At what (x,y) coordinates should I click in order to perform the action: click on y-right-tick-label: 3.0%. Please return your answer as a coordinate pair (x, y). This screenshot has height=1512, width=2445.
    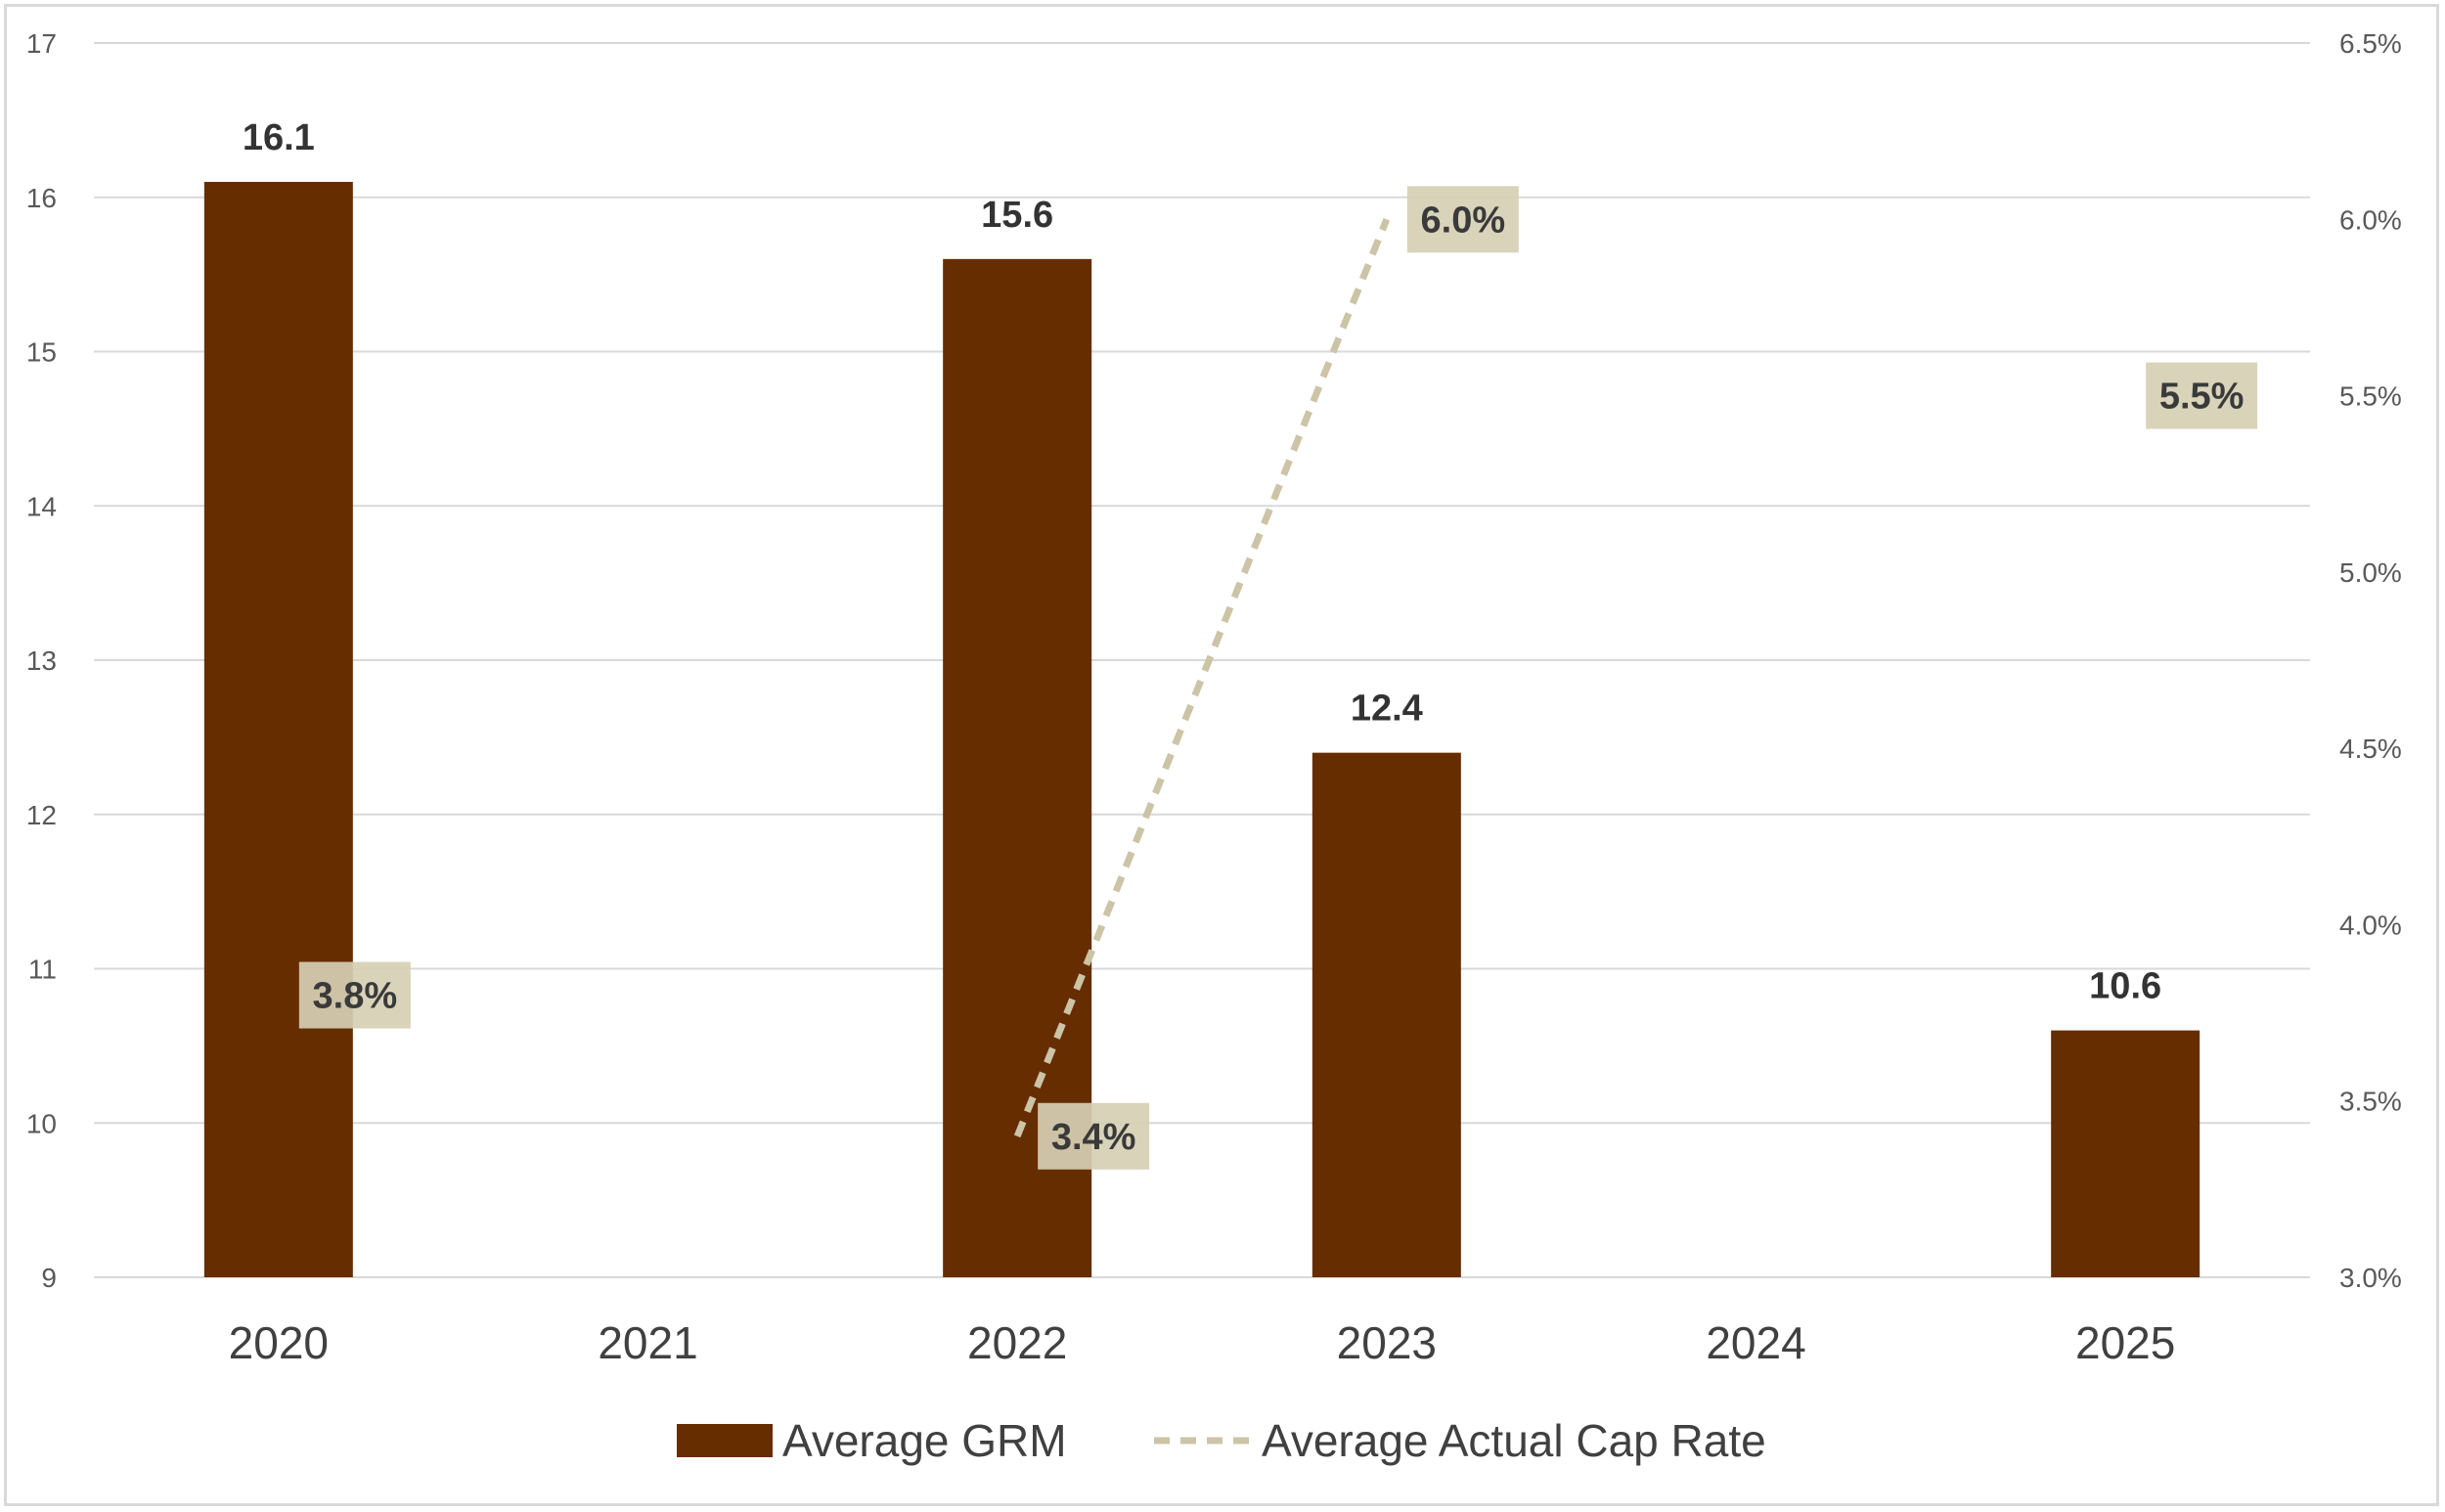
    Looking at the image, I should click on (2370, 1278).